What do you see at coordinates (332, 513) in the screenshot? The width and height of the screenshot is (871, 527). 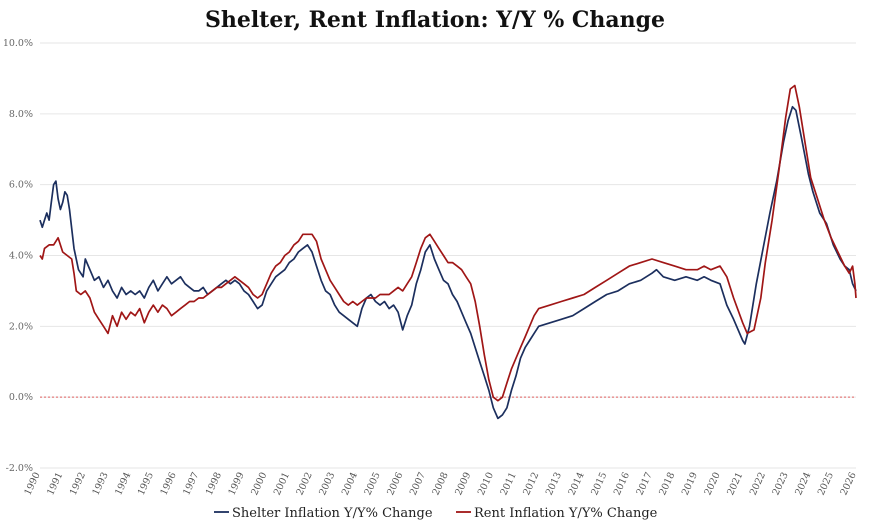 I see `legend-label-shelter: Shelter Inflation Y/Y% Change` at bounding box center [332, 513].